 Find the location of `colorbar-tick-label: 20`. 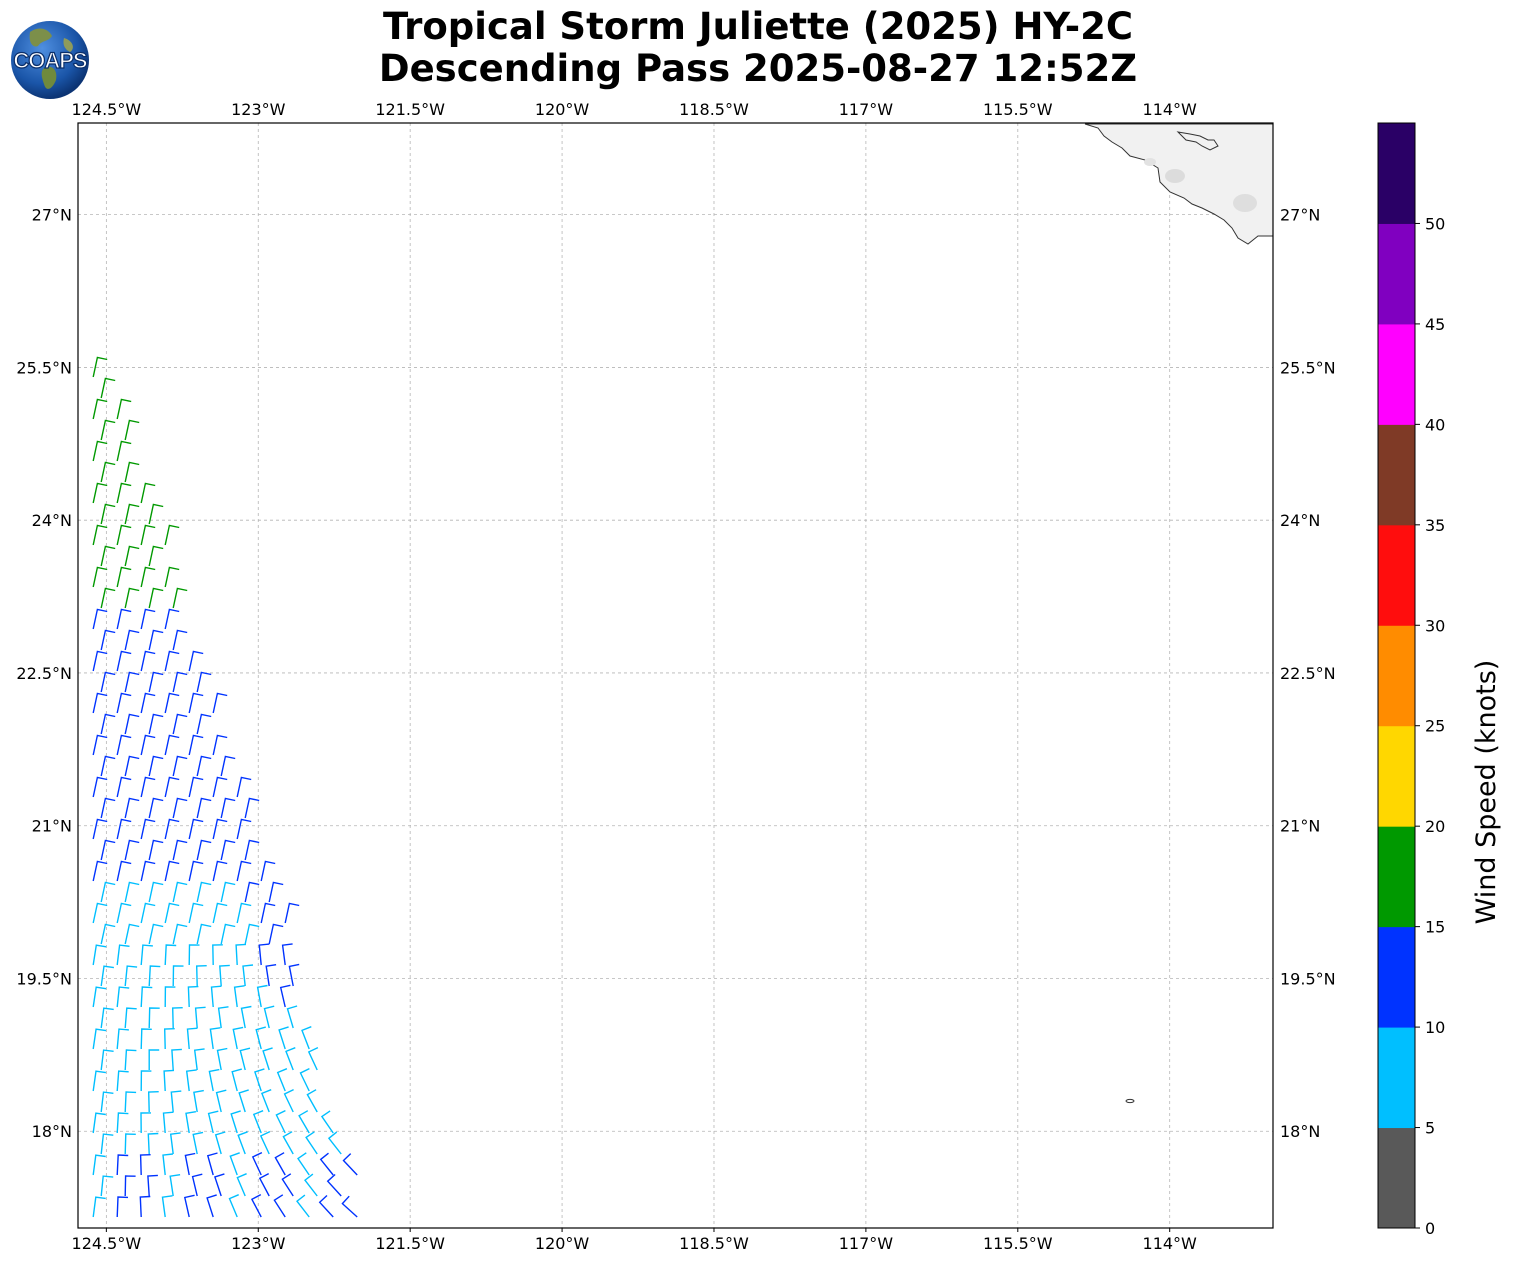

colorbar-tick-label: 20 is located at coordinates (1435, 826).